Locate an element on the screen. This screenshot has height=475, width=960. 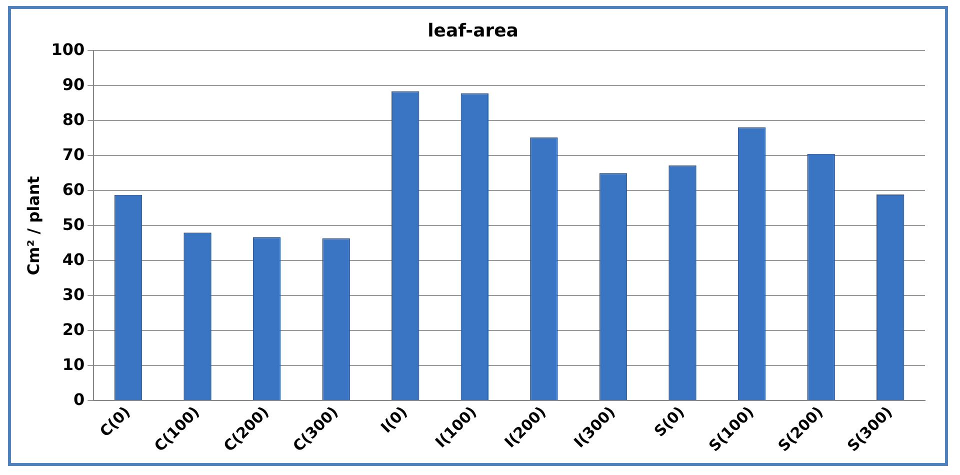
y-tick-label: 20 is located at coordinates (73, 329).